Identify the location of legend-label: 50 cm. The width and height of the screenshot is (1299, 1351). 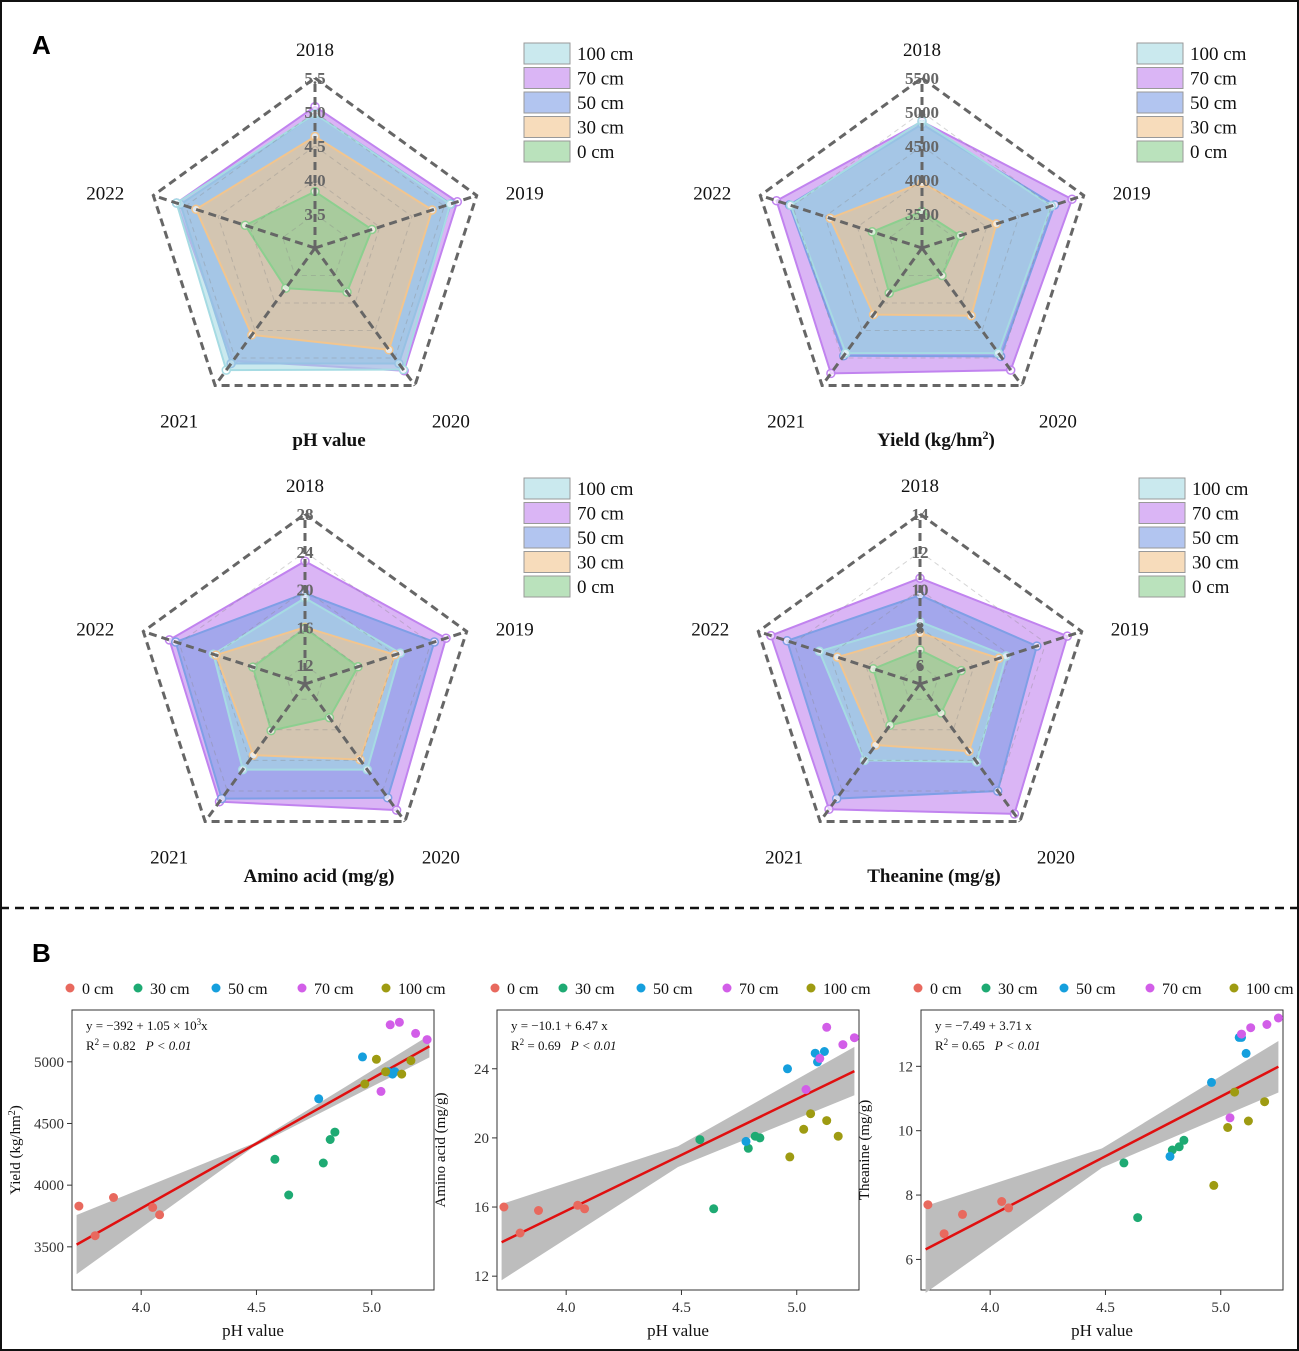
(600, 103).